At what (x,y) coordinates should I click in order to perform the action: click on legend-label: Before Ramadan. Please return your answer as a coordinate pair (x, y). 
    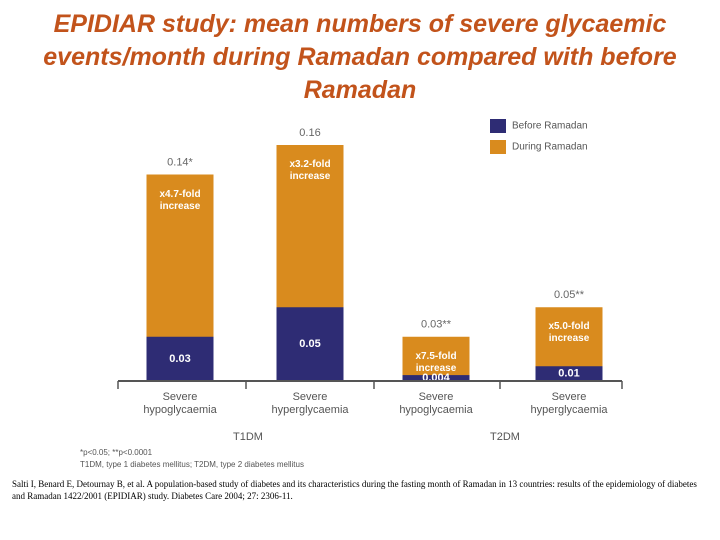
    Looking at the image, I should click on (550, 126).